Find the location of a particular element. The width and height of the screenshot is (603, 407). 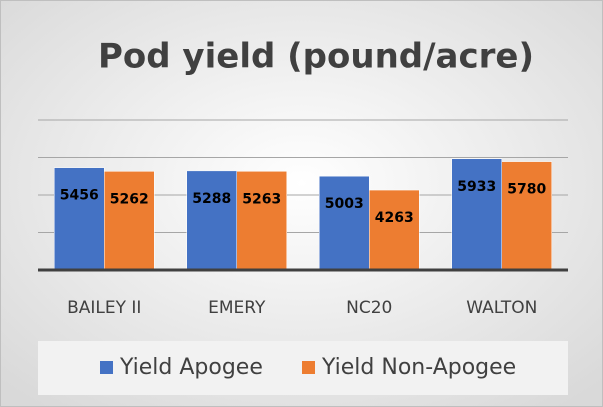

data-label: 5288 is located at coordinates (211, 199).